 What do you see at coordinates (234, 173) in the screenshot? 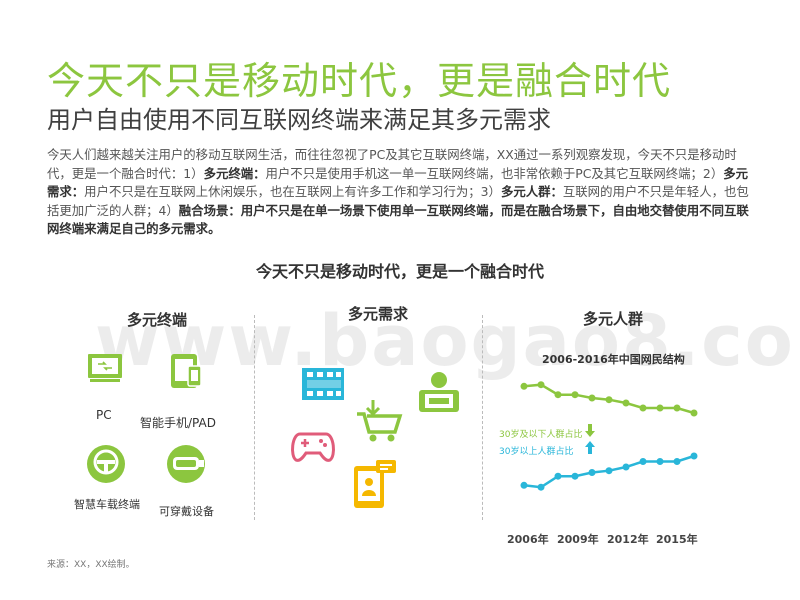
I see `intro-keyword-terminals: 多元终端：` at bounding box center [234, 173].